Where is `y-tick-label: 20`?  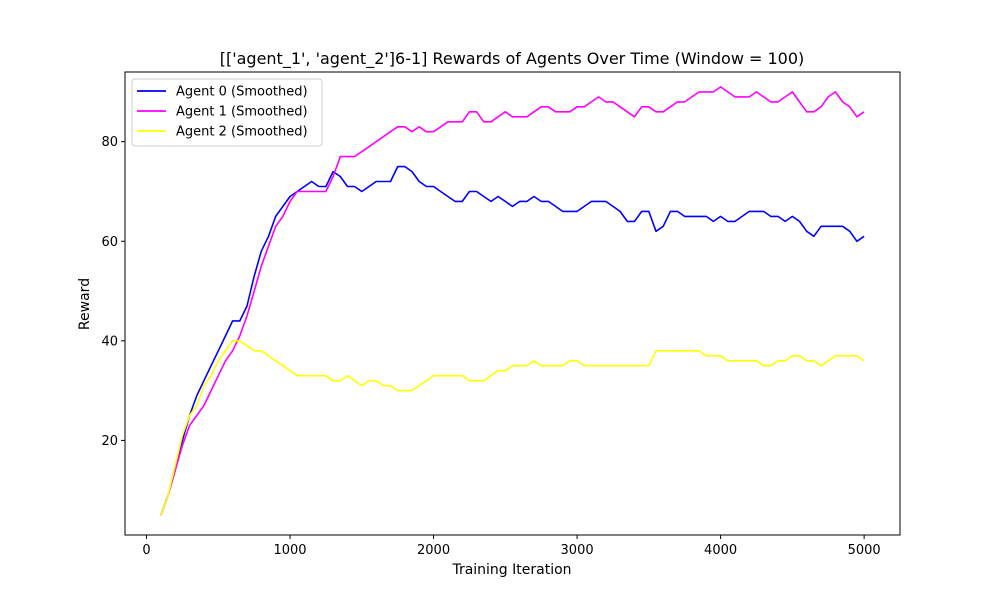
y-tick-label: 20 is located at coordinates (109, 441).